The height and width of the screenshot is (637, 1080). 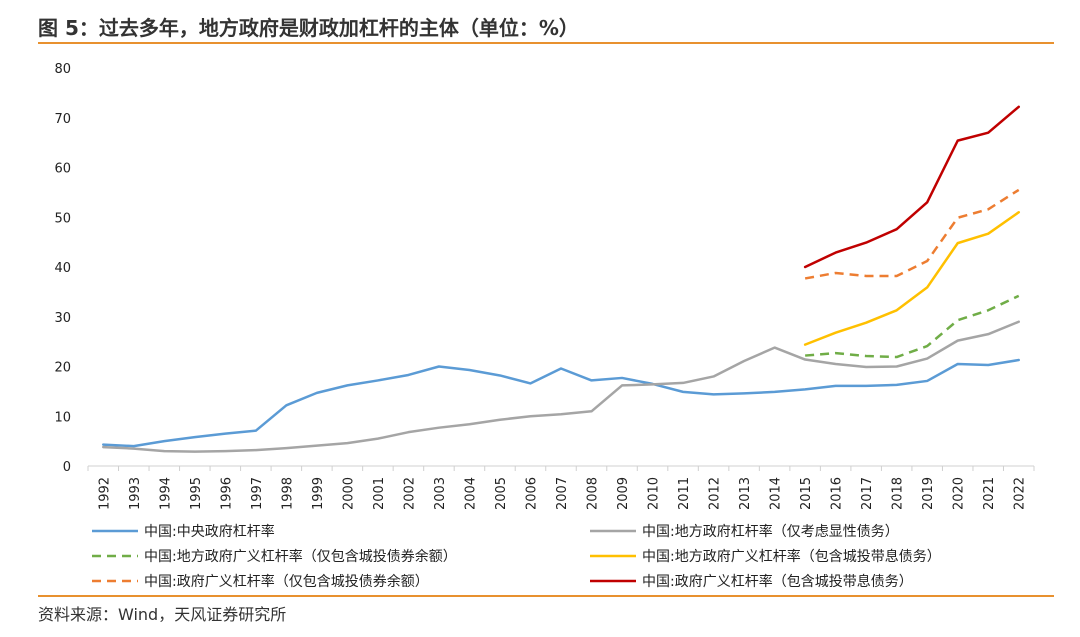 What do you see at coordinates (989, 493) in the screenshot?
I see `x-tick-label: 2021` at bounding box center [989, 493].